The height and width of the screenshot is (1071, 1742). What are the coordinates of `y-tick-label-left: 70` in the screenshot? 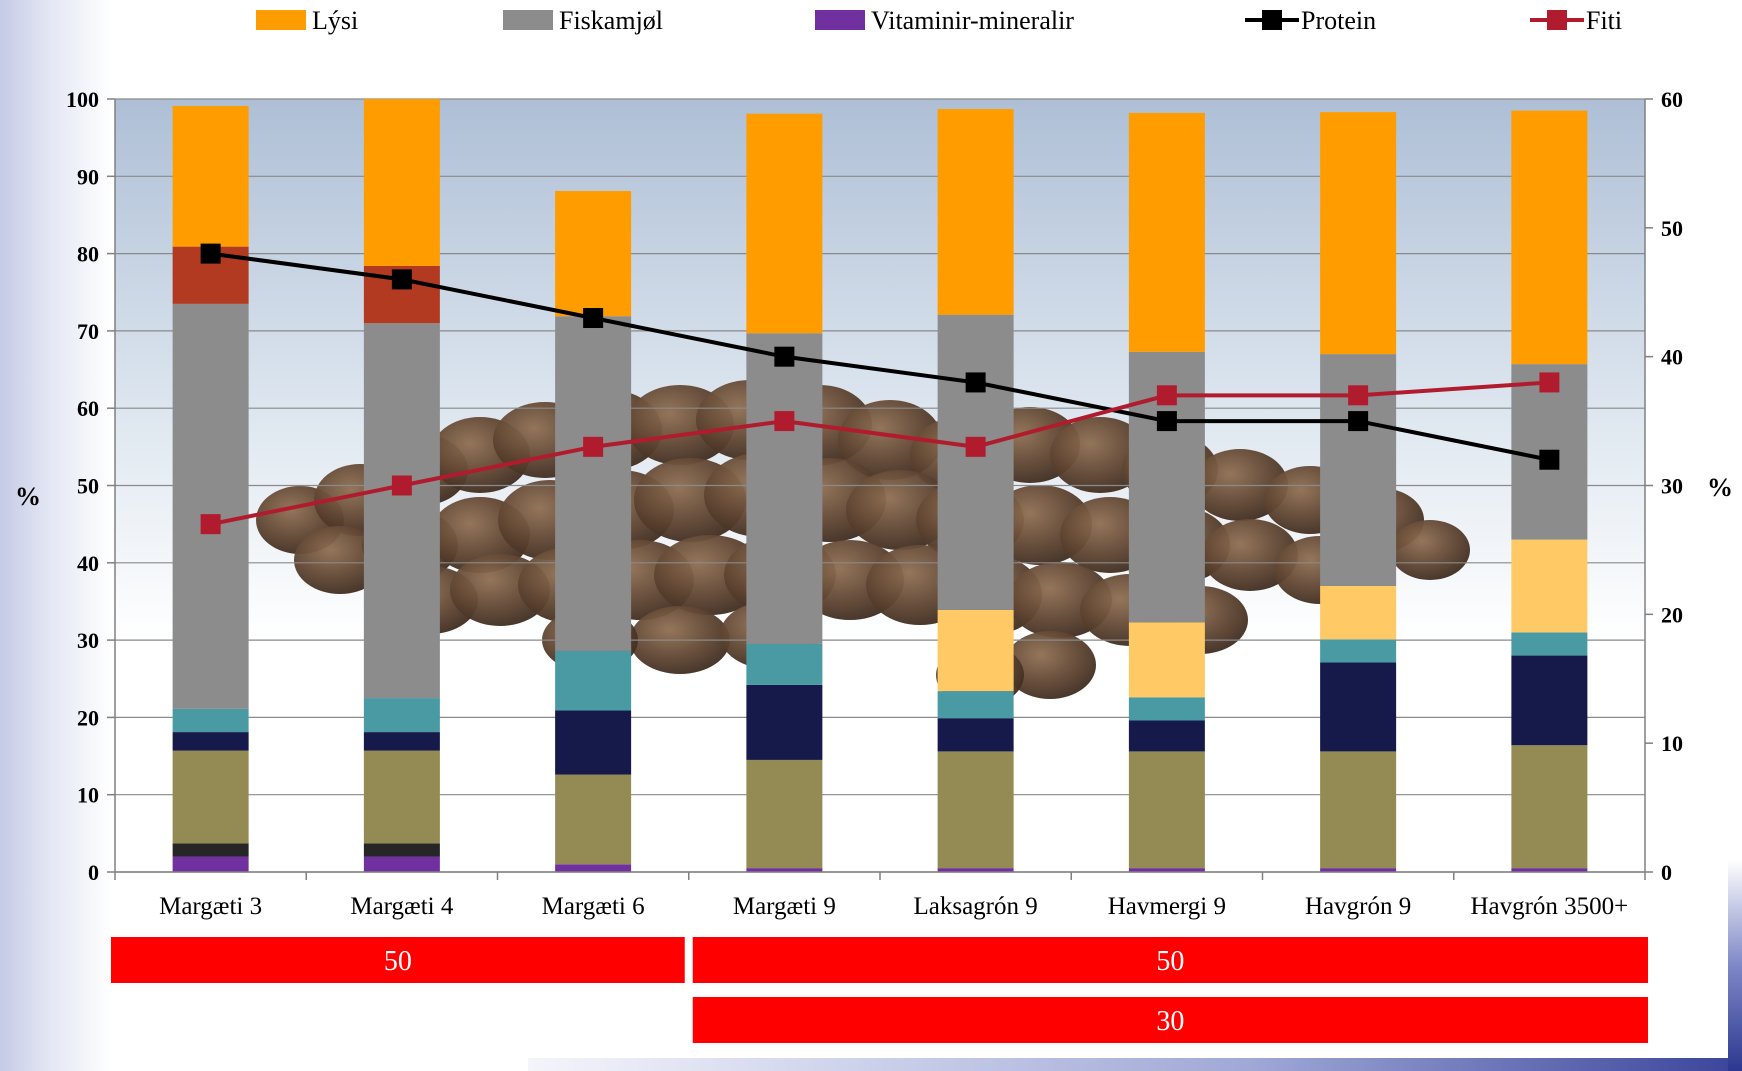 It's located at (88, 331).